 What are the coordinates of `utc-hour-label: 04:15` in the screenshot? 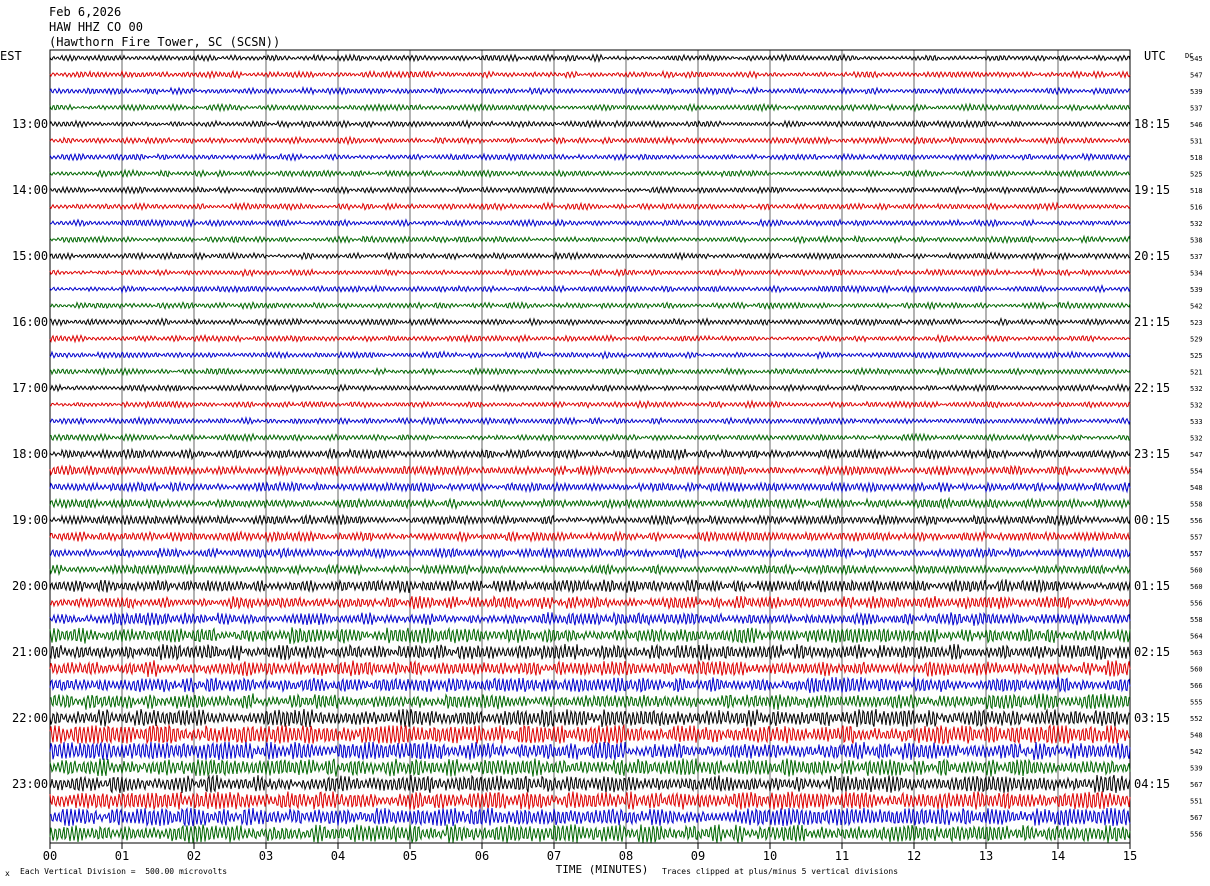 It's located at (1152, 784).